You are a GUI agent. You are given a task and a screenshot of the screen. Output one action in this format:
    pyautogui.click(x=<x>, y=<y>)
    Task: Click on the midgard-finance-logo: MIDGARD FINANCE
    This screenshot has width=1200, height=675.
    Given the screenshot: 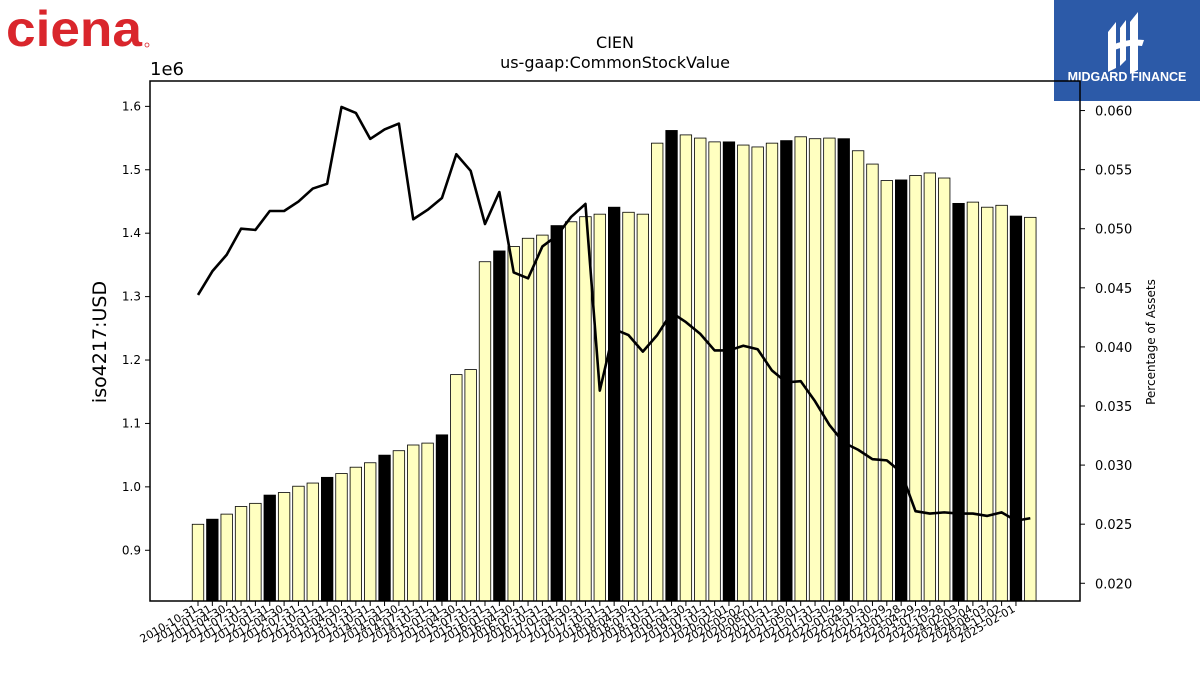 What is the action you would take?
    pyautogui.click(x=1127, y=50)
    